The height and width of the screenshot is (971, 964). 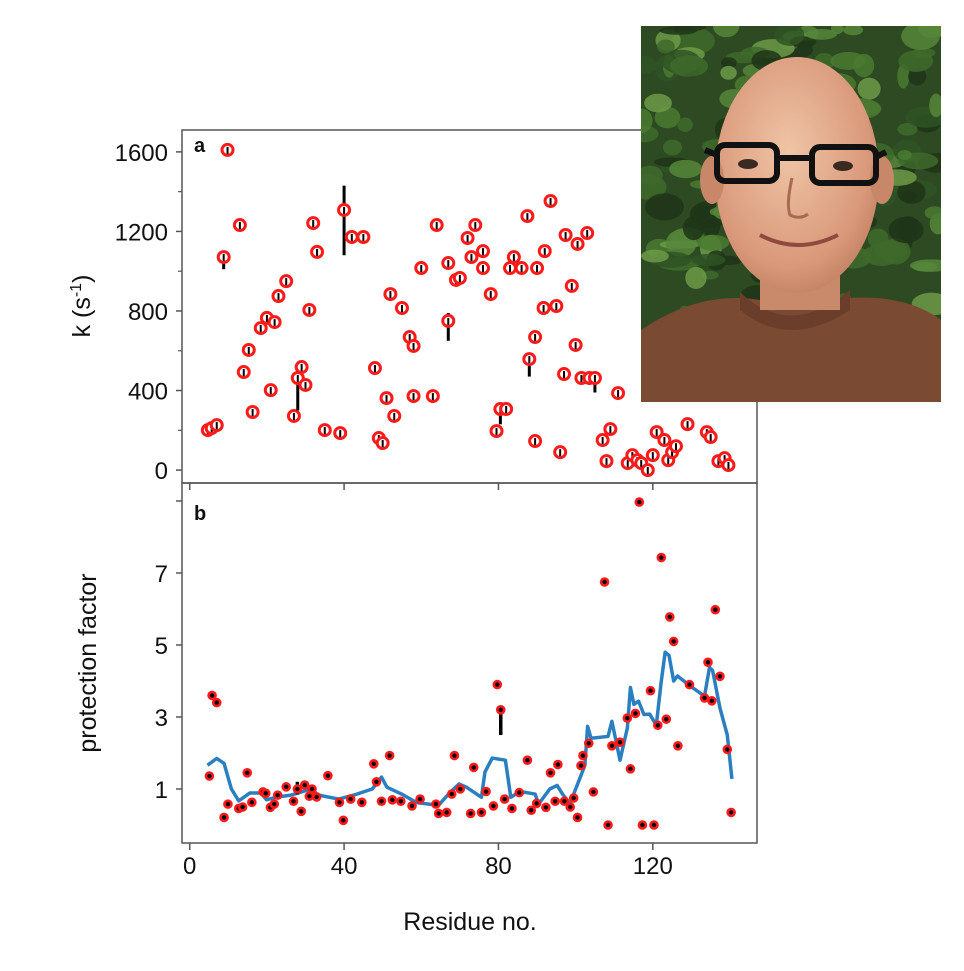 What do you see at coordinates (791, 349) in the screenshot?
I see `shirt` at bounding box center [791, 349].